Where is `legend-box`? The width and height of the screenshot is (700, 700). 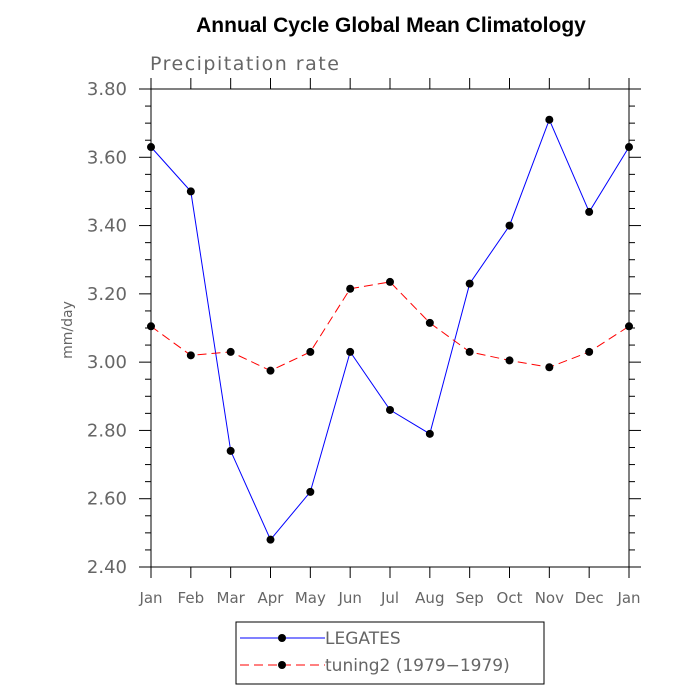 legend-box is located at coordinates (390, 653).